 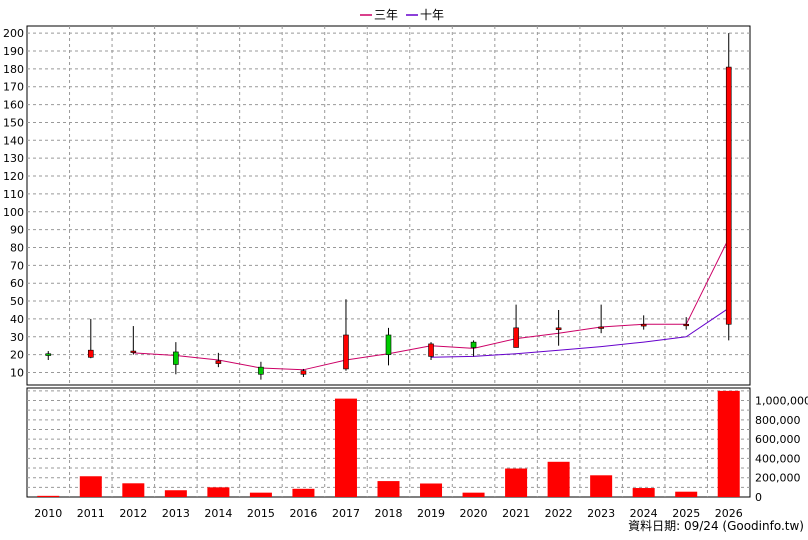 I want to click on x-tick-label: 2017, so click(x=346, y=513).